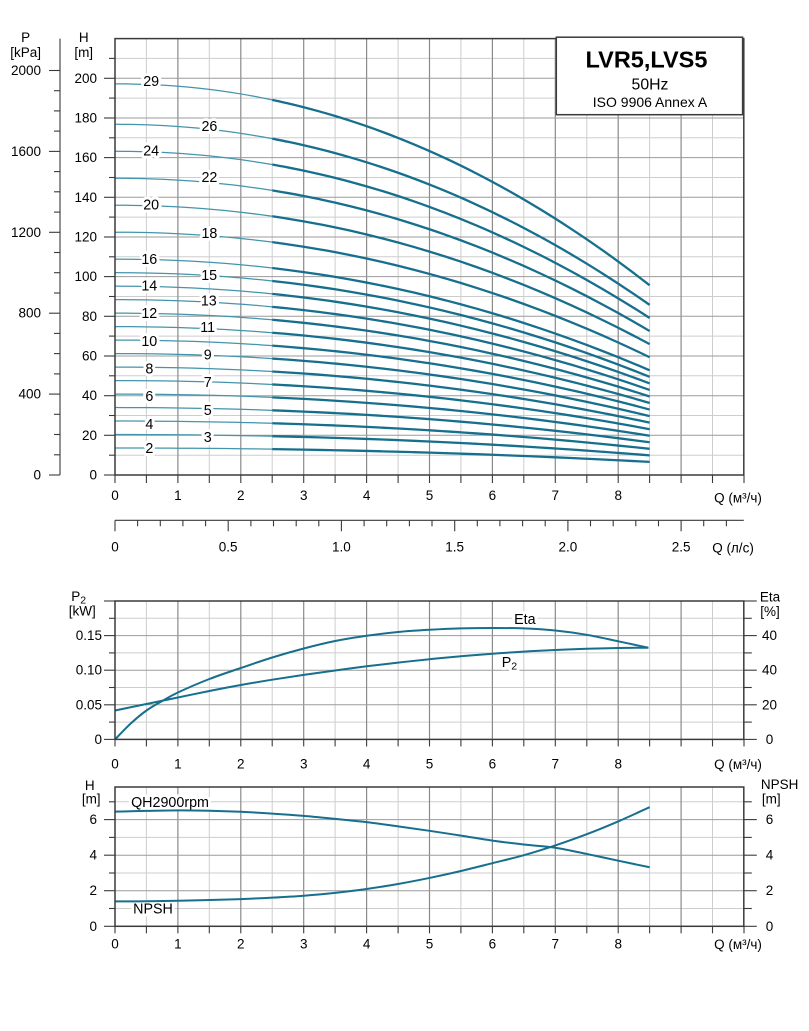 The width and height of the screenshot is (809, 1031). I want to click on svg-text: 22, so click(209, 178).